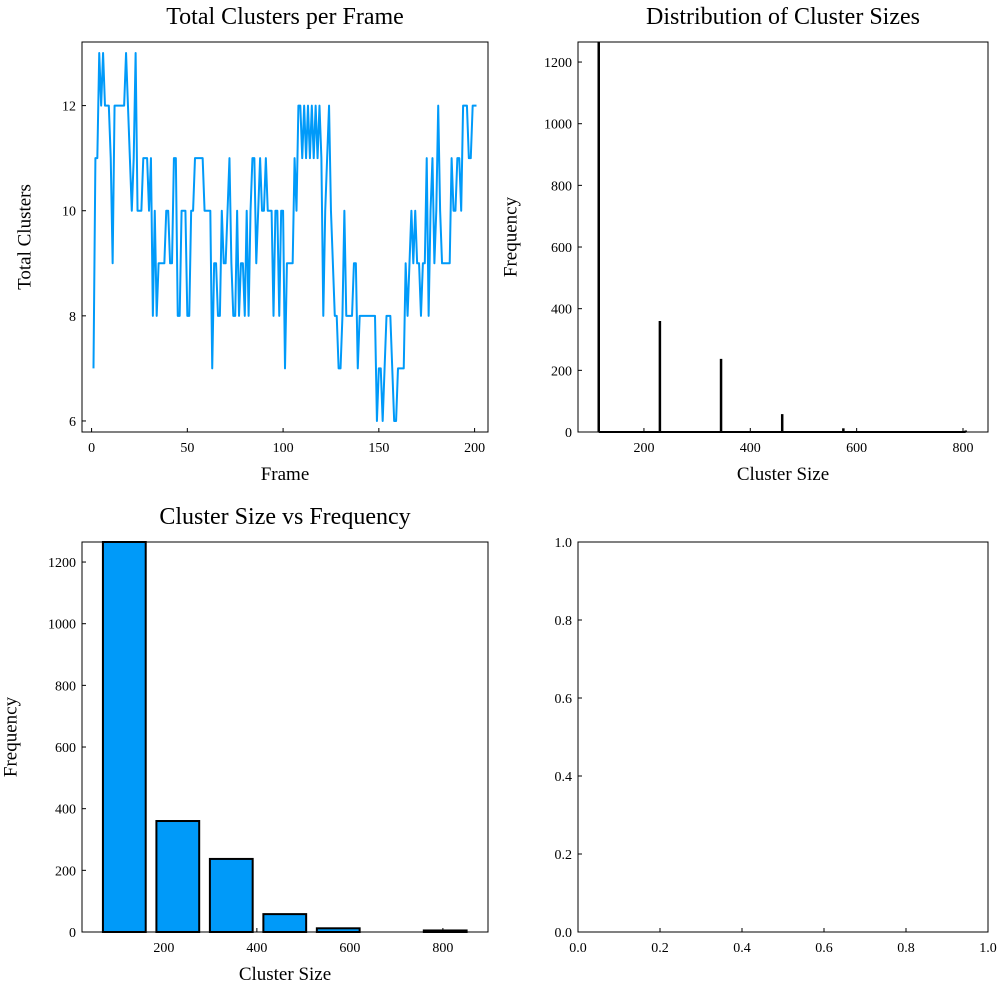 This screenshot has height=999, width=999. I want to click on x-tick-label: 50, so click(187, 448).